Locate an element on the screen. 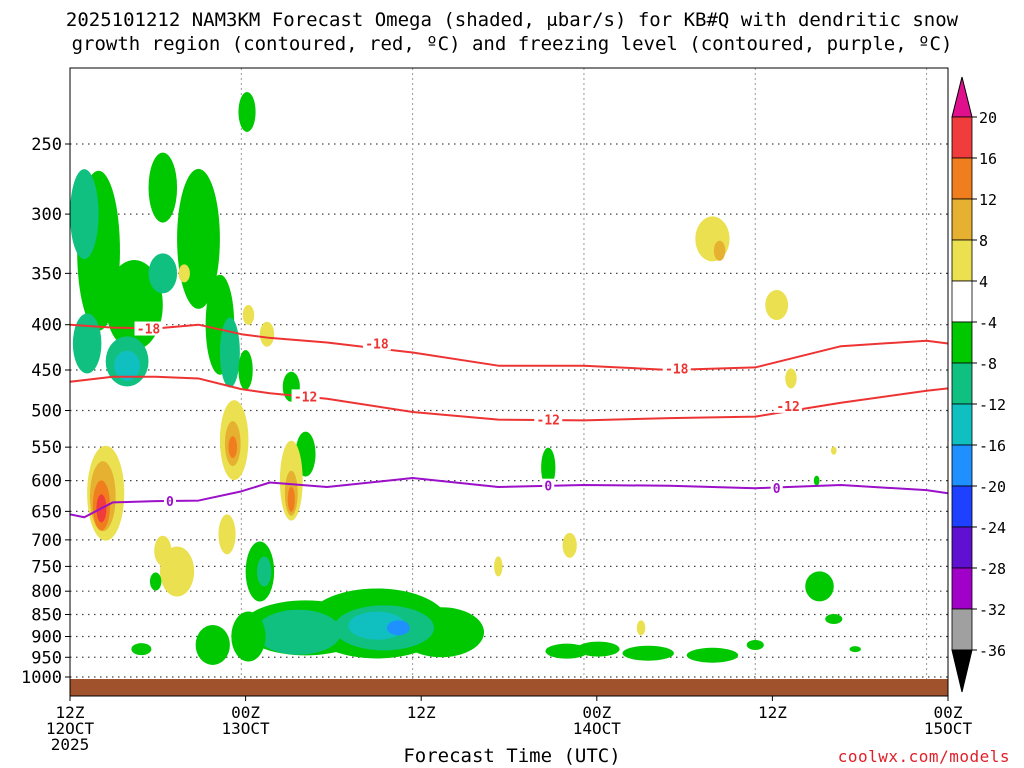  x-tick-label-0-1: 12OCT is located at coordinates (70, 728).